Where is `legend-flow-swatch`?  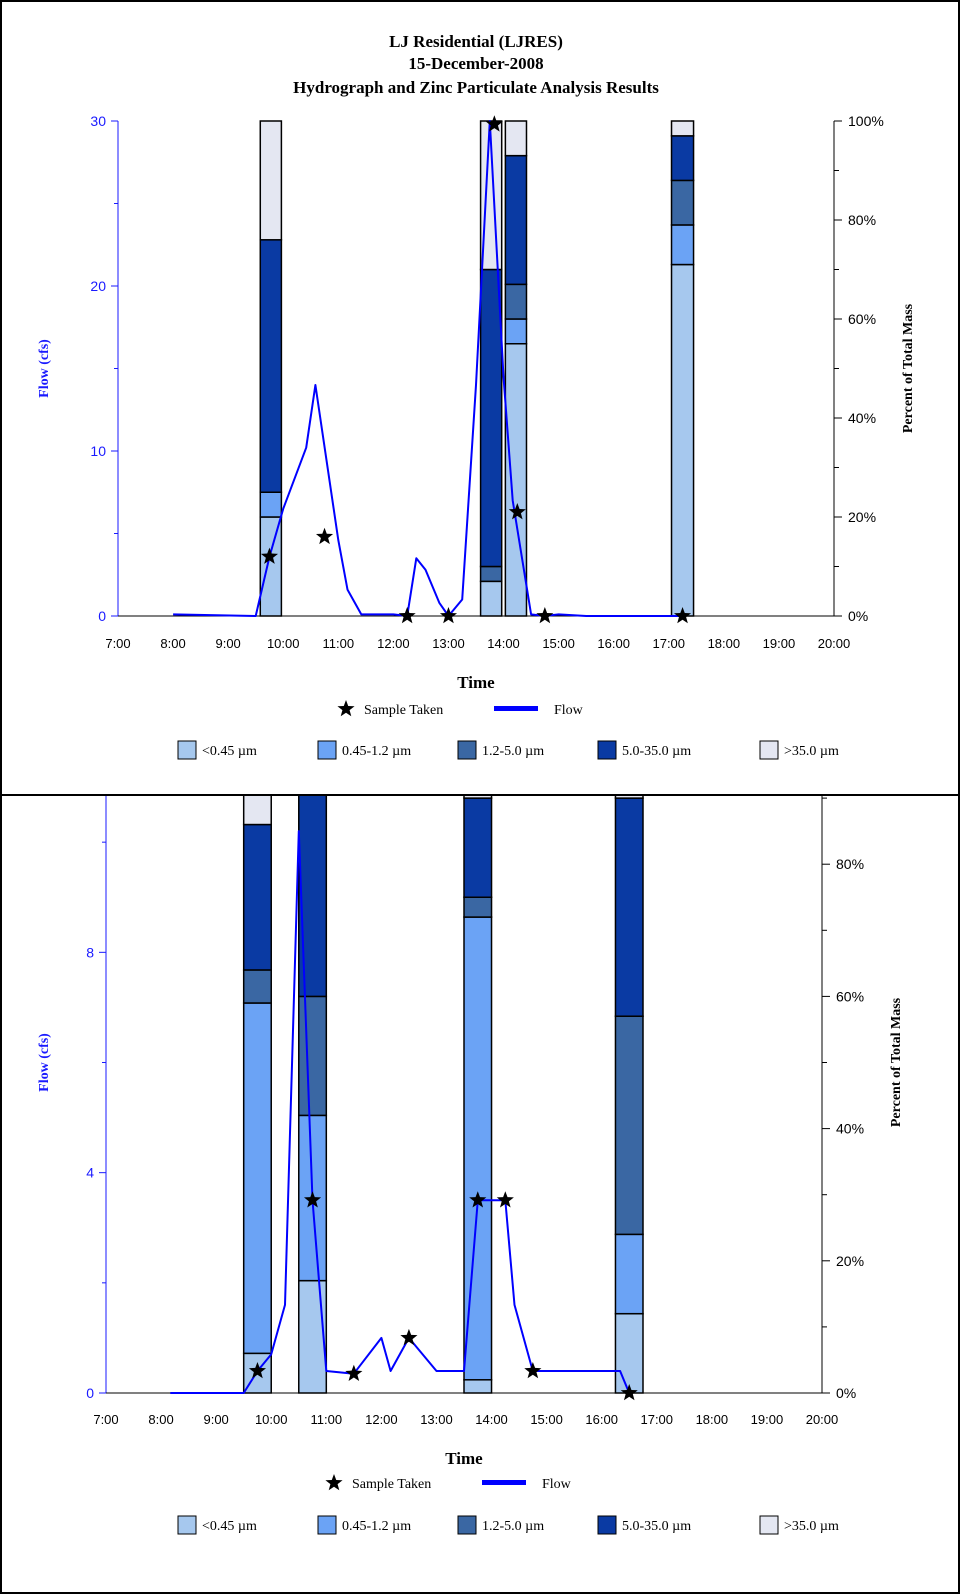
legend-flow-swatch is located at coordinates (516, 708).